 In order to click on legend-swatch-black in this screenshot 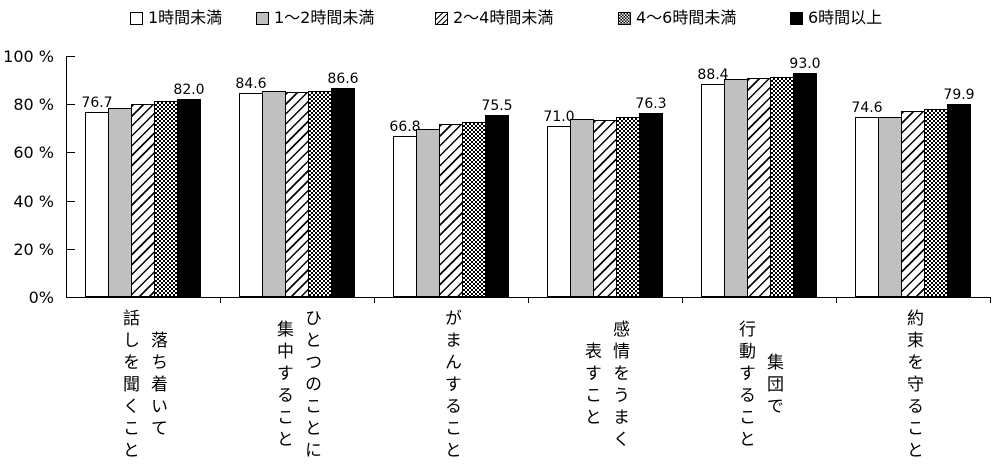, I will do `click(796, 18)`.